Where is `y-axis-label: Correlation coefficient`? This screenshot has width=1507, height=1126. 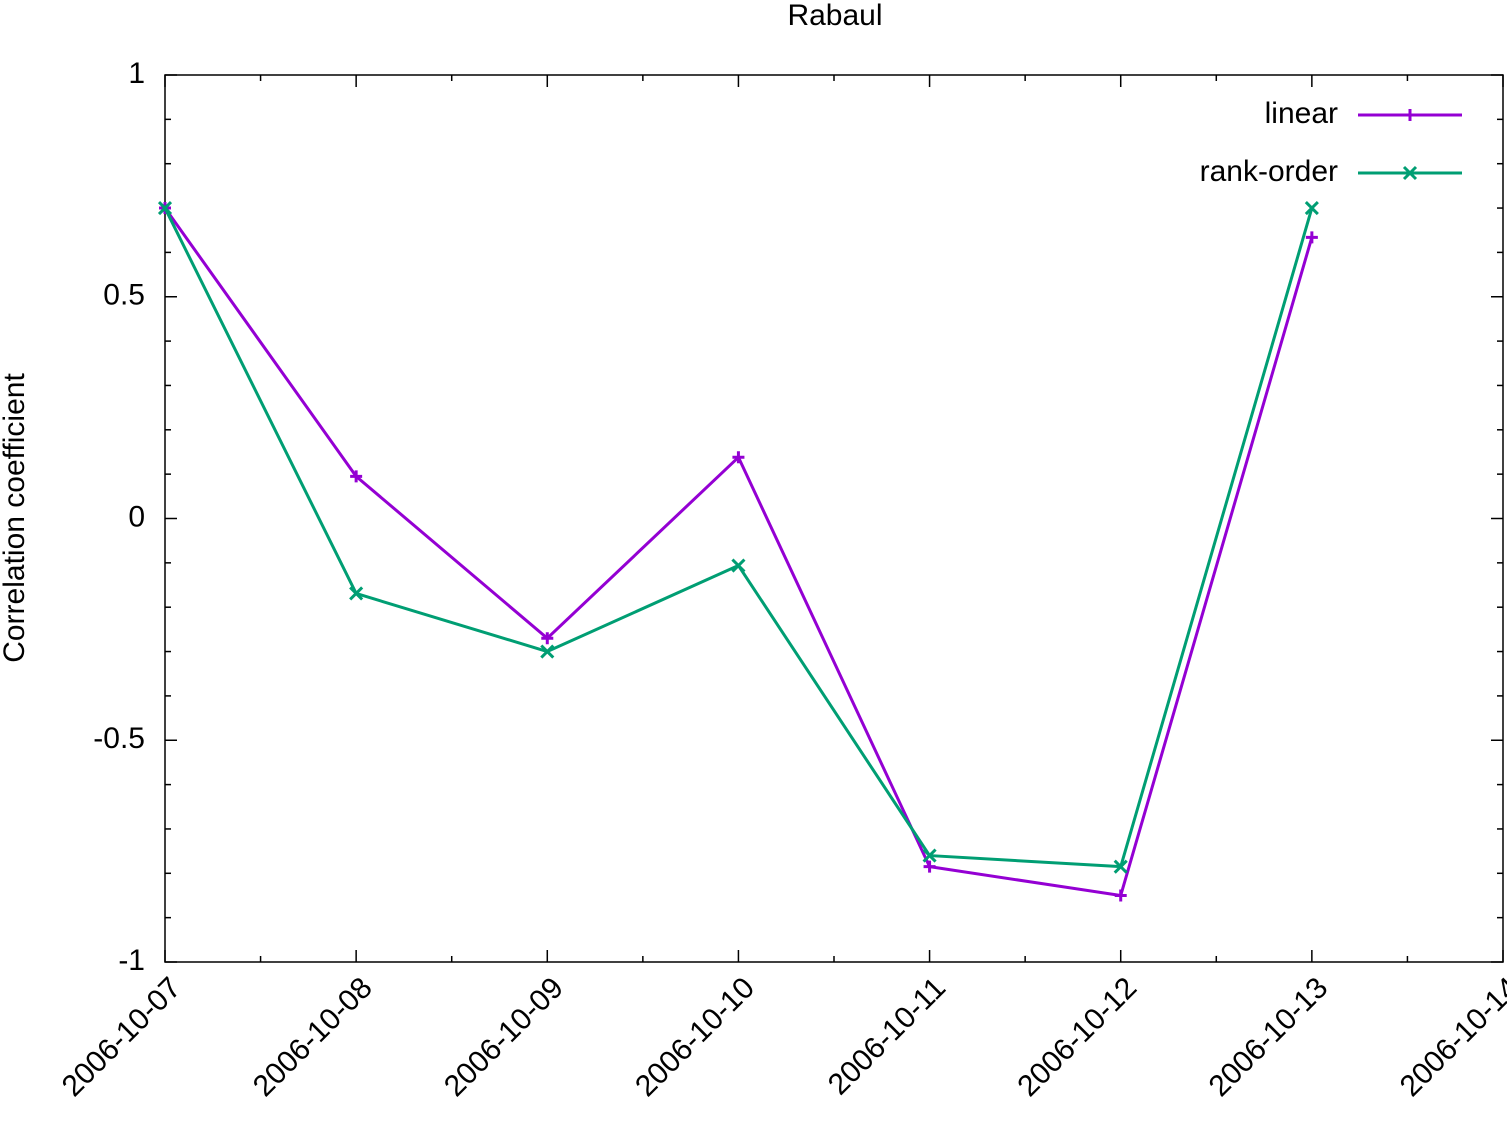 y-axis-label: Correlation coefficient is located at coordinates (15, 518).